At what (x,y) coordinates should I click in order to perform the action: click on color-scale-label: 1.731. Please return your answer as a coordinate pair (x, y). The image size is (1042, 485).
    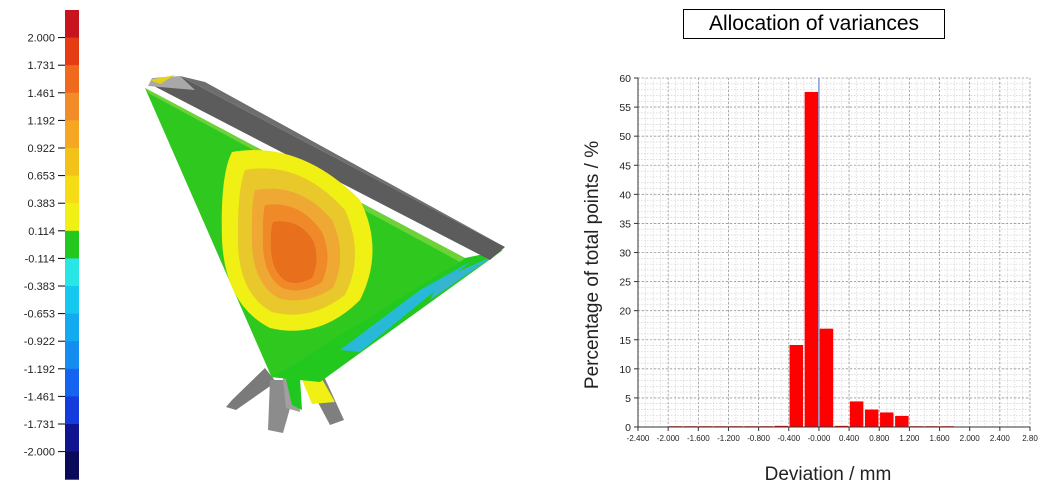
    Looking at the image, I should click on (41, 66).